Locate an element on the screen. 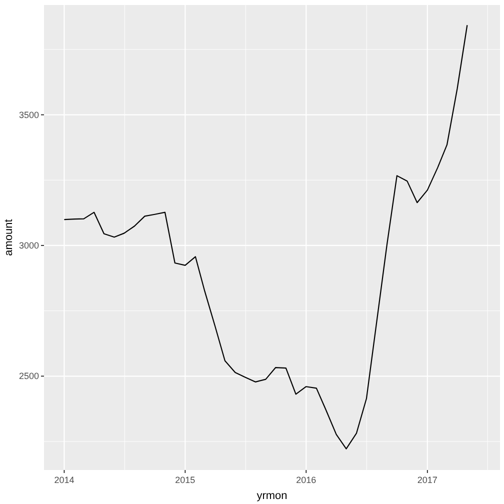  y-tick-label: 3500 is located at coordinates (28, 115).